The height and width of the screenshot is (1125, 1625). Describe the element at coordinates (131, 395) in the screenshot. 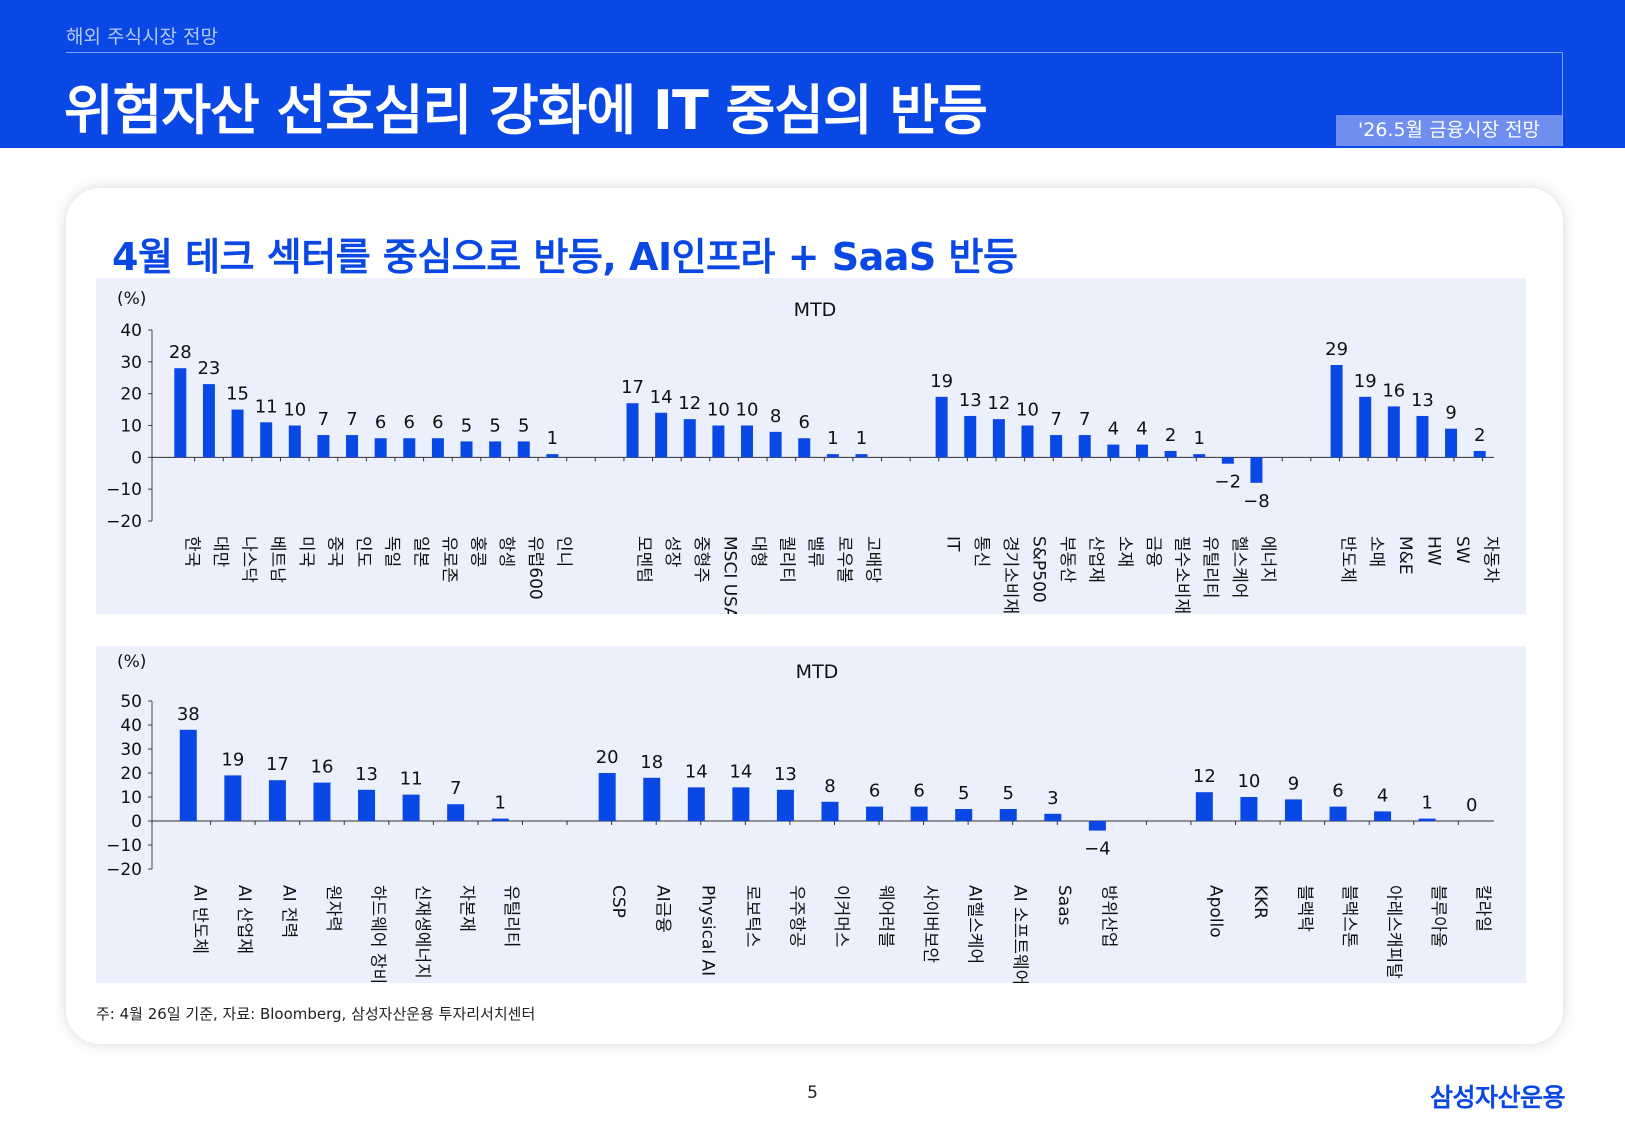

I see `y-tick-label: 20` at that location.